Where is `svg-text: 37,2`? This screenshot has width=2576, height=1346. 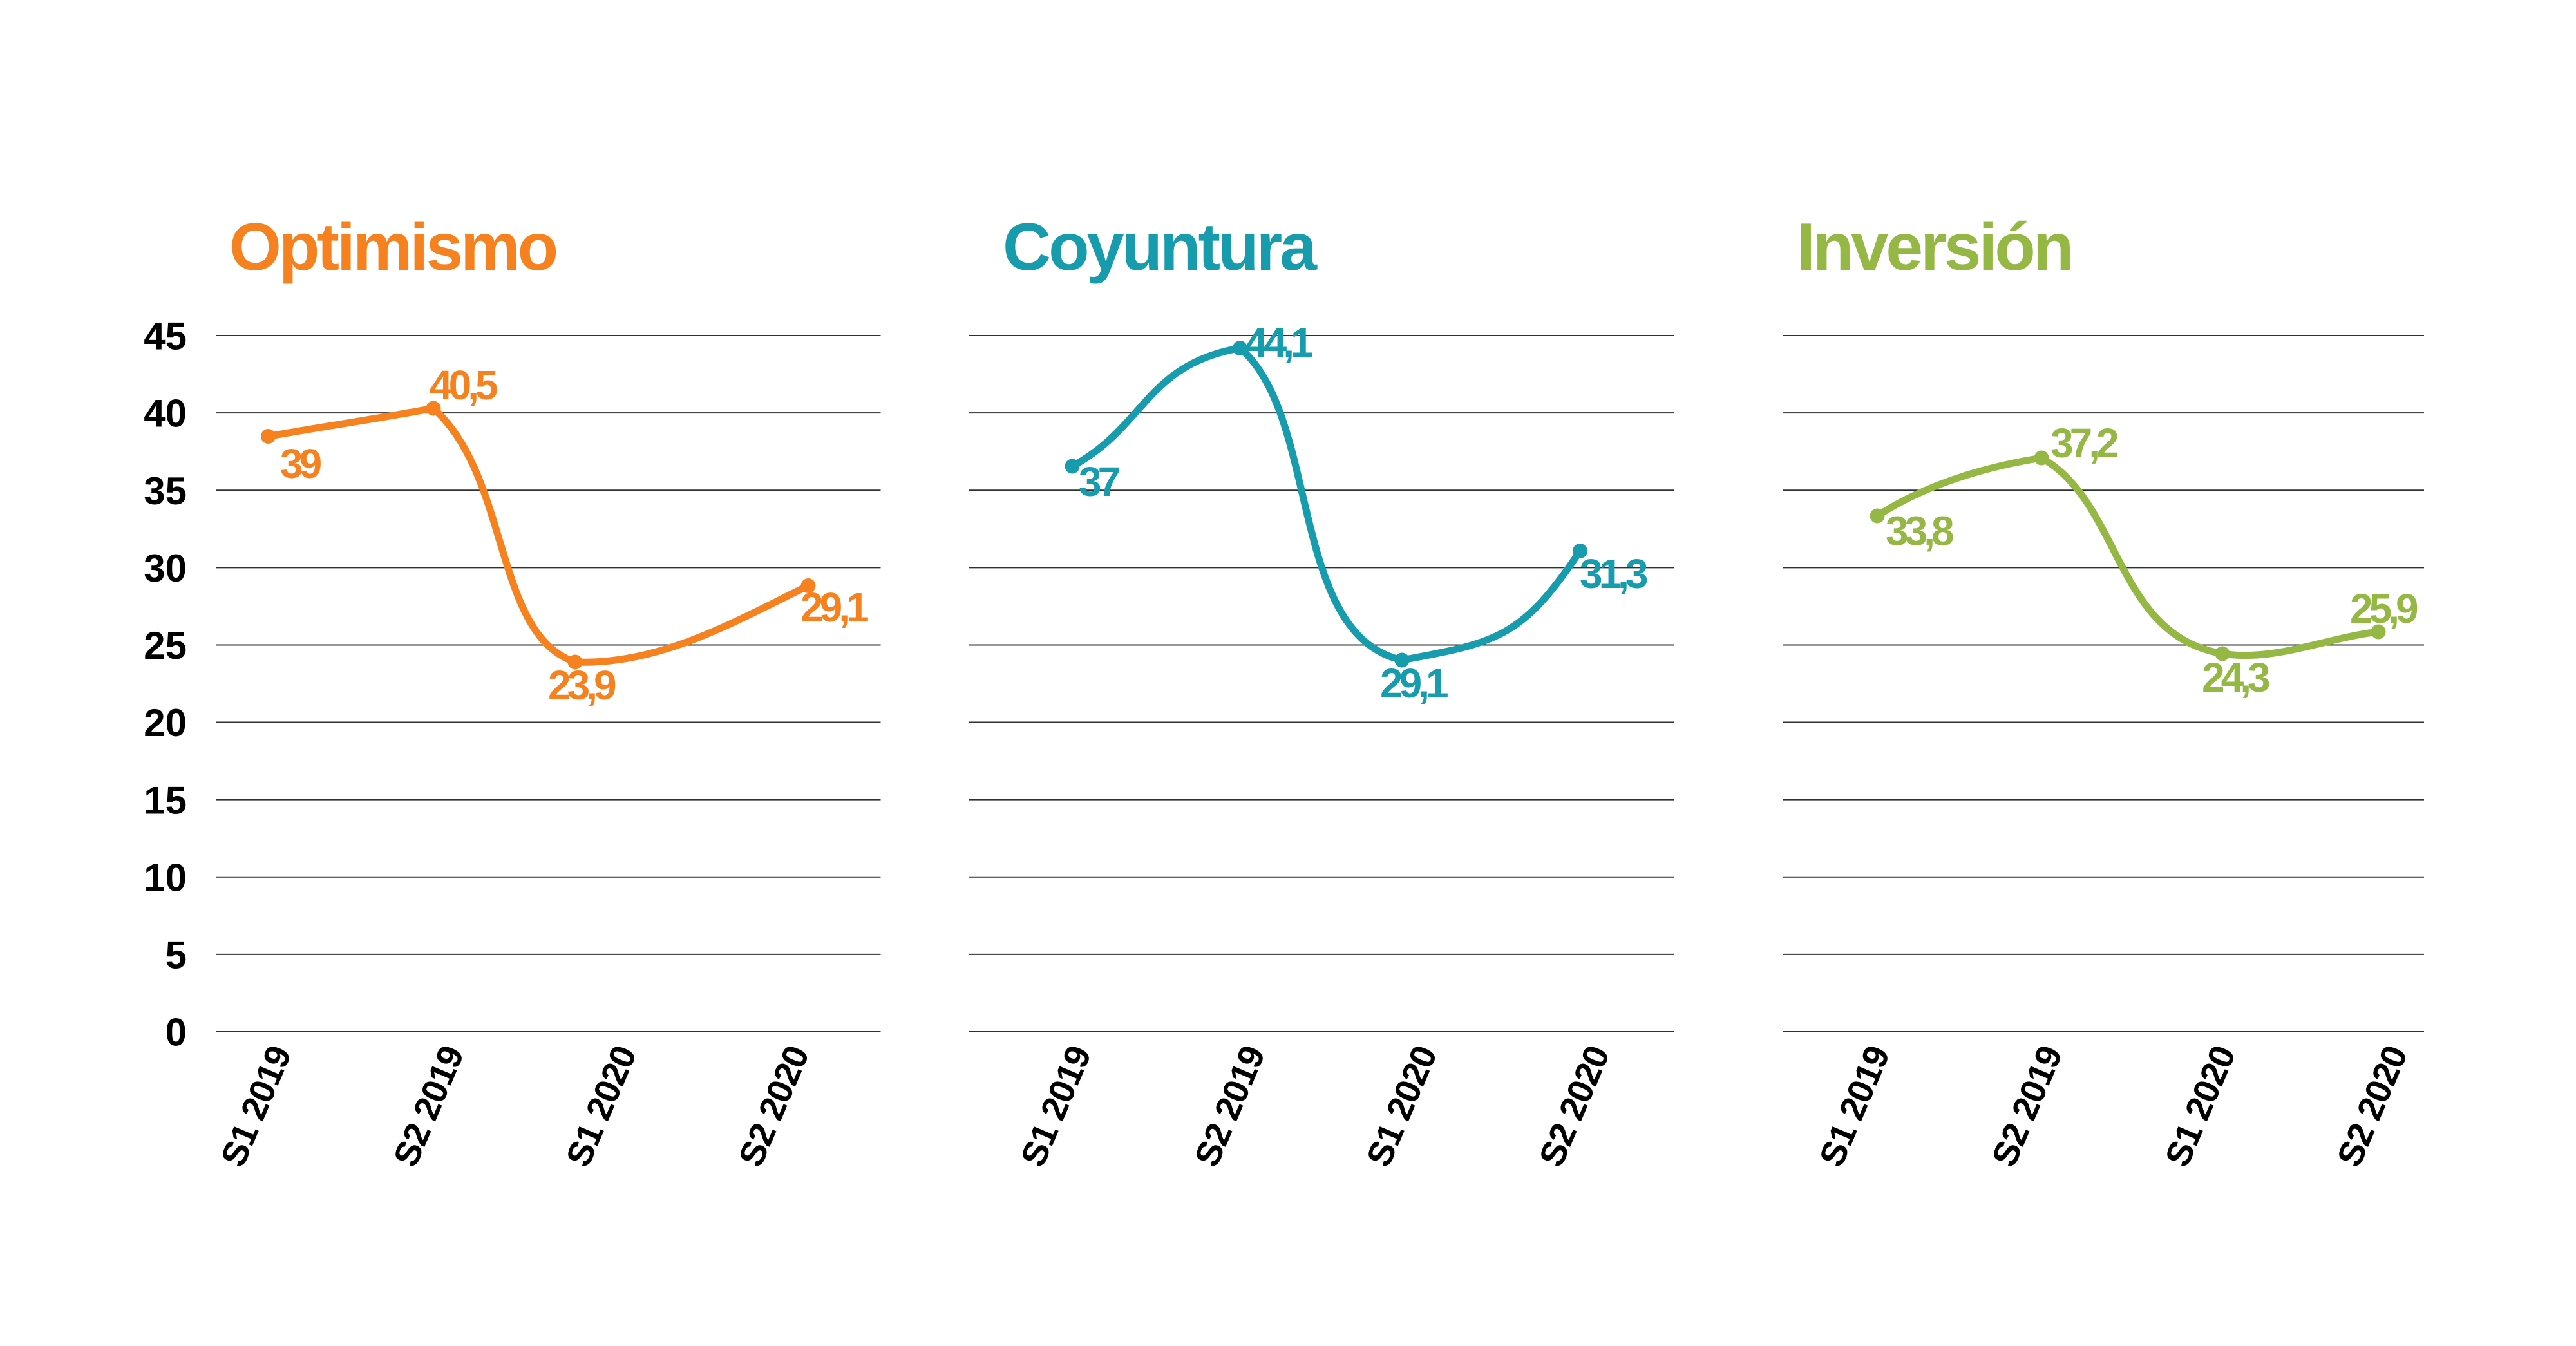
svg-text: 37,2 is located at coordinates (2084, 443).